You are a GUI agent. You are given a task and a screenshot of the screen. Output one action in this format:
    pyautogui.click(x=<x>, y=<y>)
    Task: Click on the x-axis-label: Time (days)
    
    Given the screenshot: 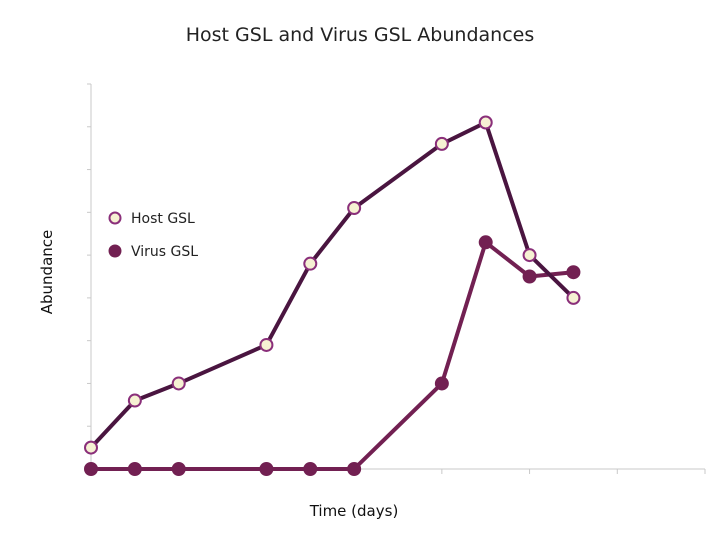 What is the action you would take?
    pyautogui.click(x=354, y=511)
    